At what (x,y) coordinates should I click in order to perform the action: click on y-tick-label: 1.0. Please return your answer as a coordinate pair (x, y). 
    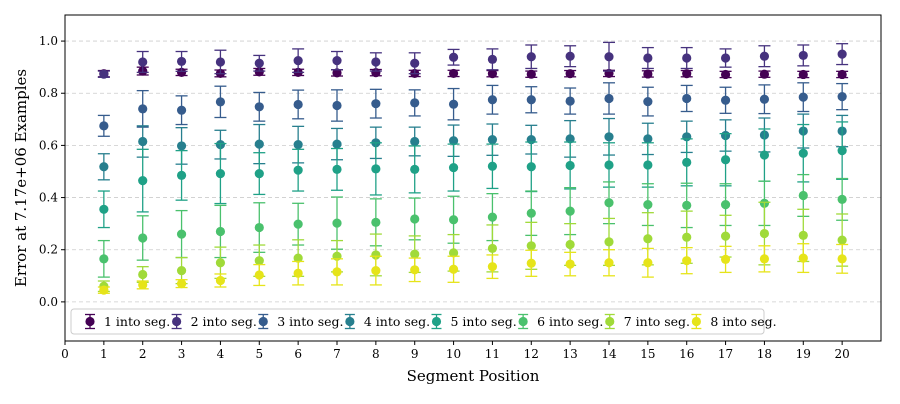
    Looking at the image, I should click on (48, 41).